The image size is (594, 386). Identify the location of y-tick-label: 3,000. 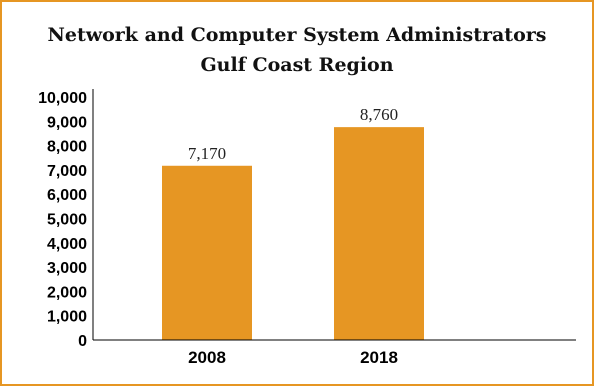
(67, 268).